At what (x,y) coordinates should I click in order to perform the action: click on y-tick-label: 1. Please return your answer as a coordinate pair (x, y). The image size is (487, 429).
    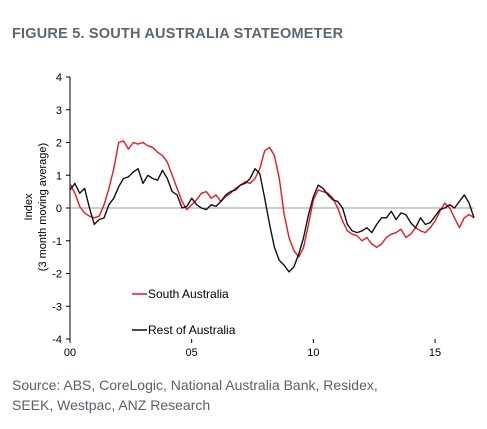
    Looking at the image, I should click on (59, 176).